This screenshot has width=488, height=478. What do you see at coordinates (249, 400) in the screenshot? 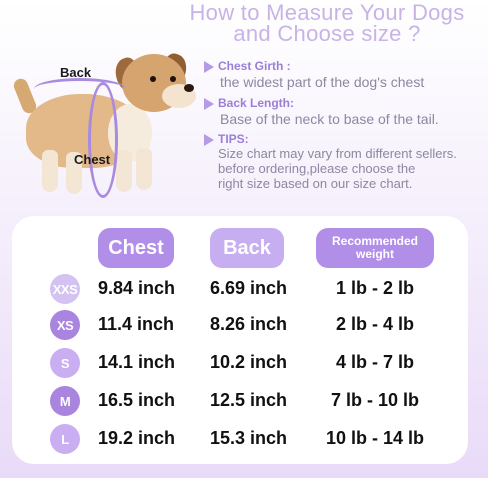
I see `back-value: 12.5 inch` at bounding box center [249, 400].